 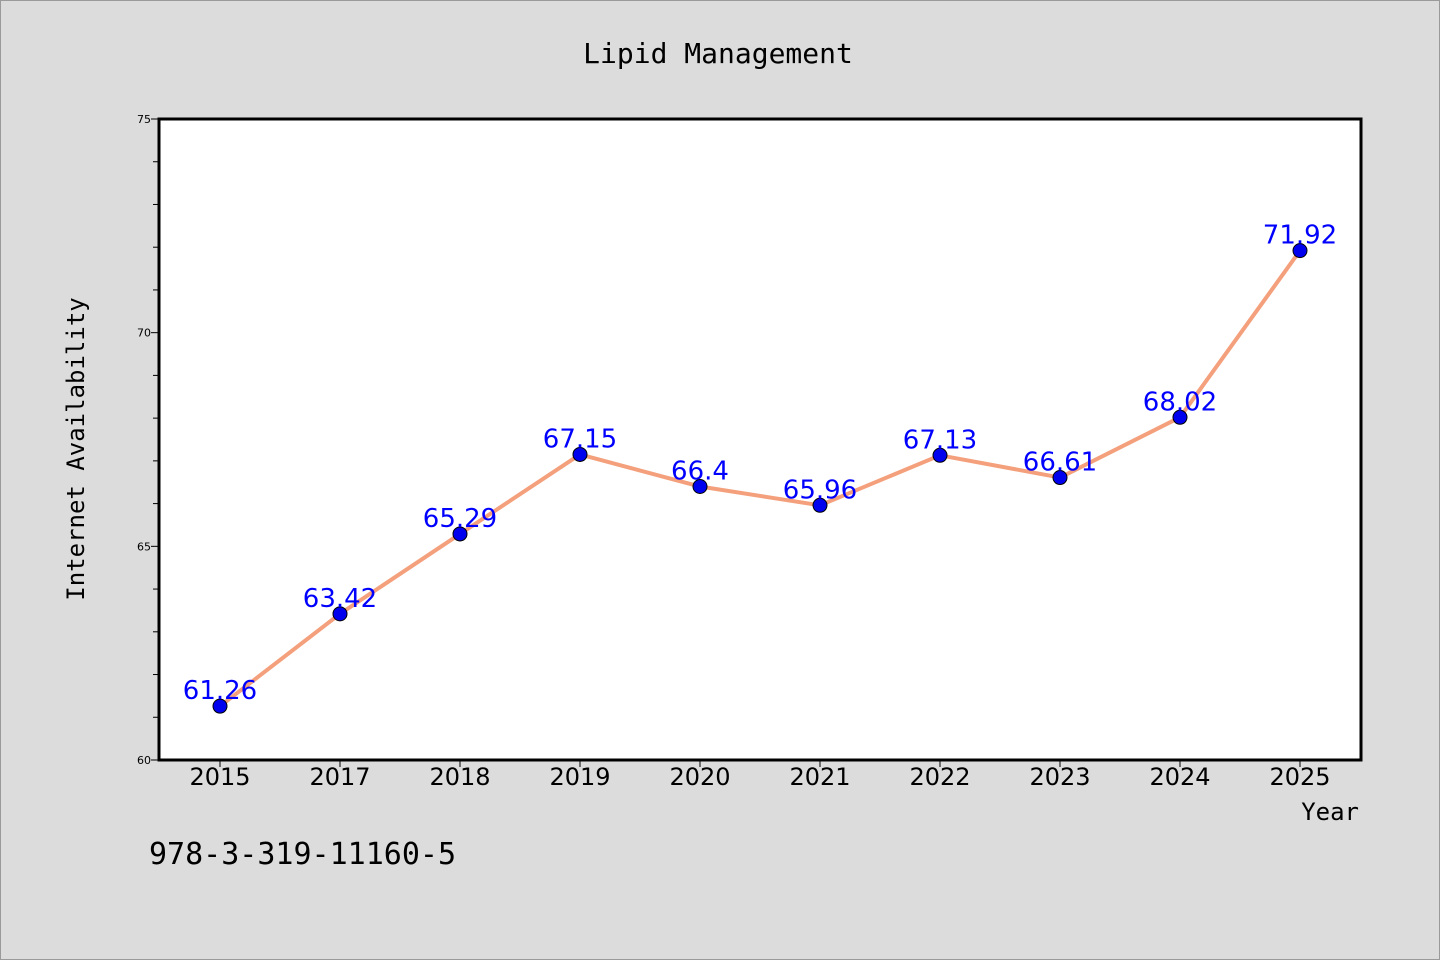 What do you see at coordinates (1060, 463) in the screenshot?
I see `data-label: 66.61` at bounding box center [1060, 463].